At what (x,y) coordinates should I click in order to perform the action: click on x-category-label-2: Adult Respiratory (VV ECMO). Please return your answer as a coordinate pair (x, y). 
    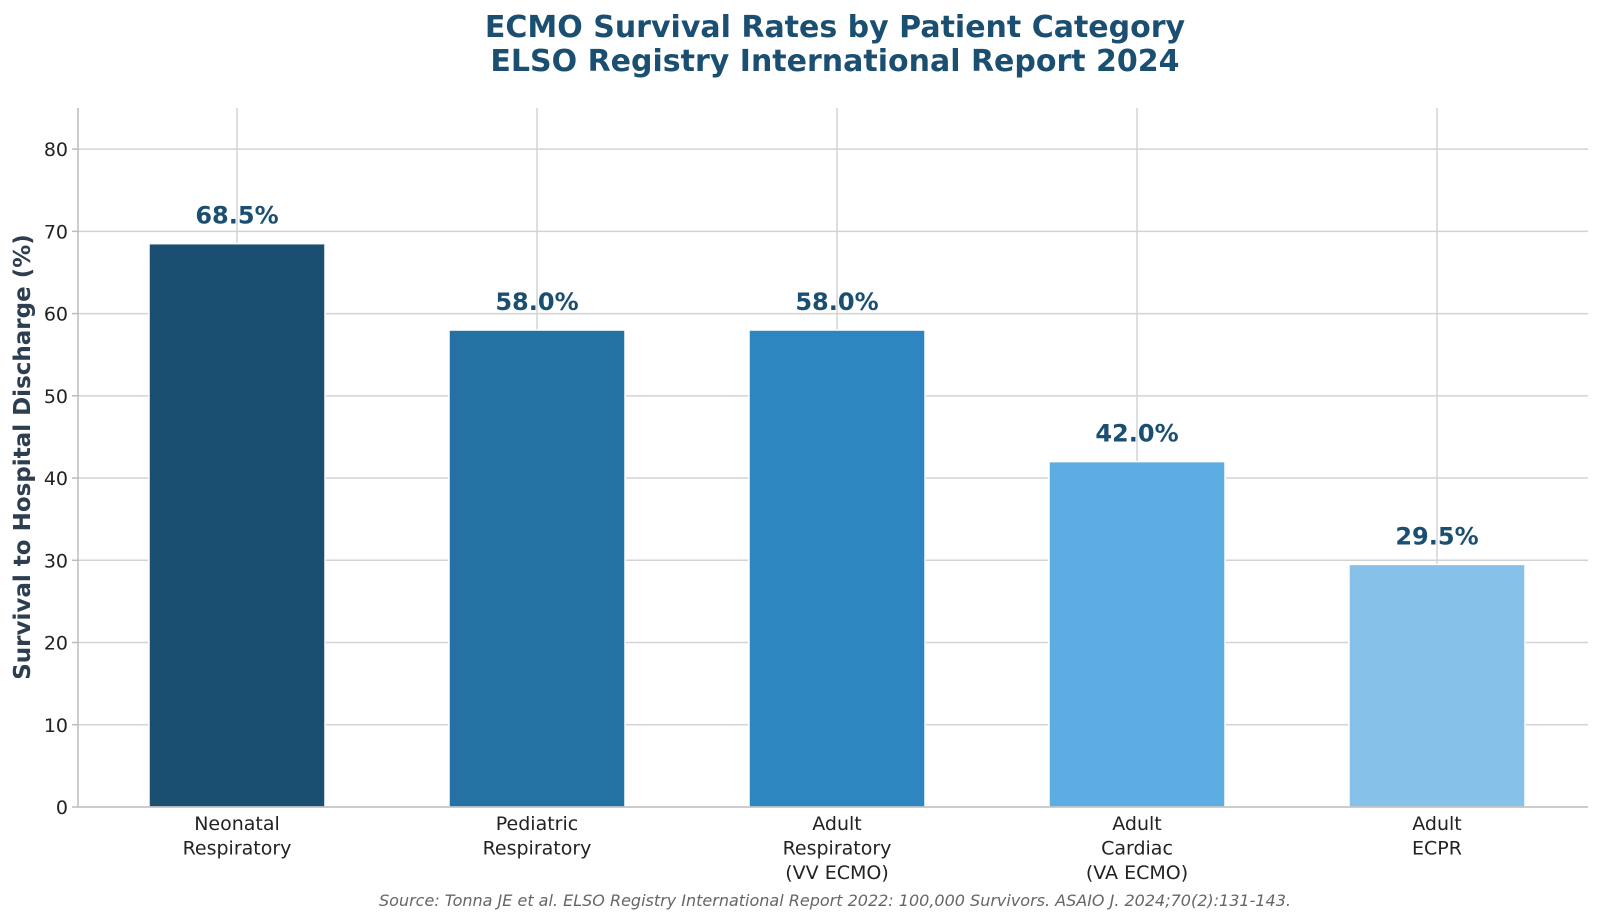
    Looking at the image, I should click on (837, 848).